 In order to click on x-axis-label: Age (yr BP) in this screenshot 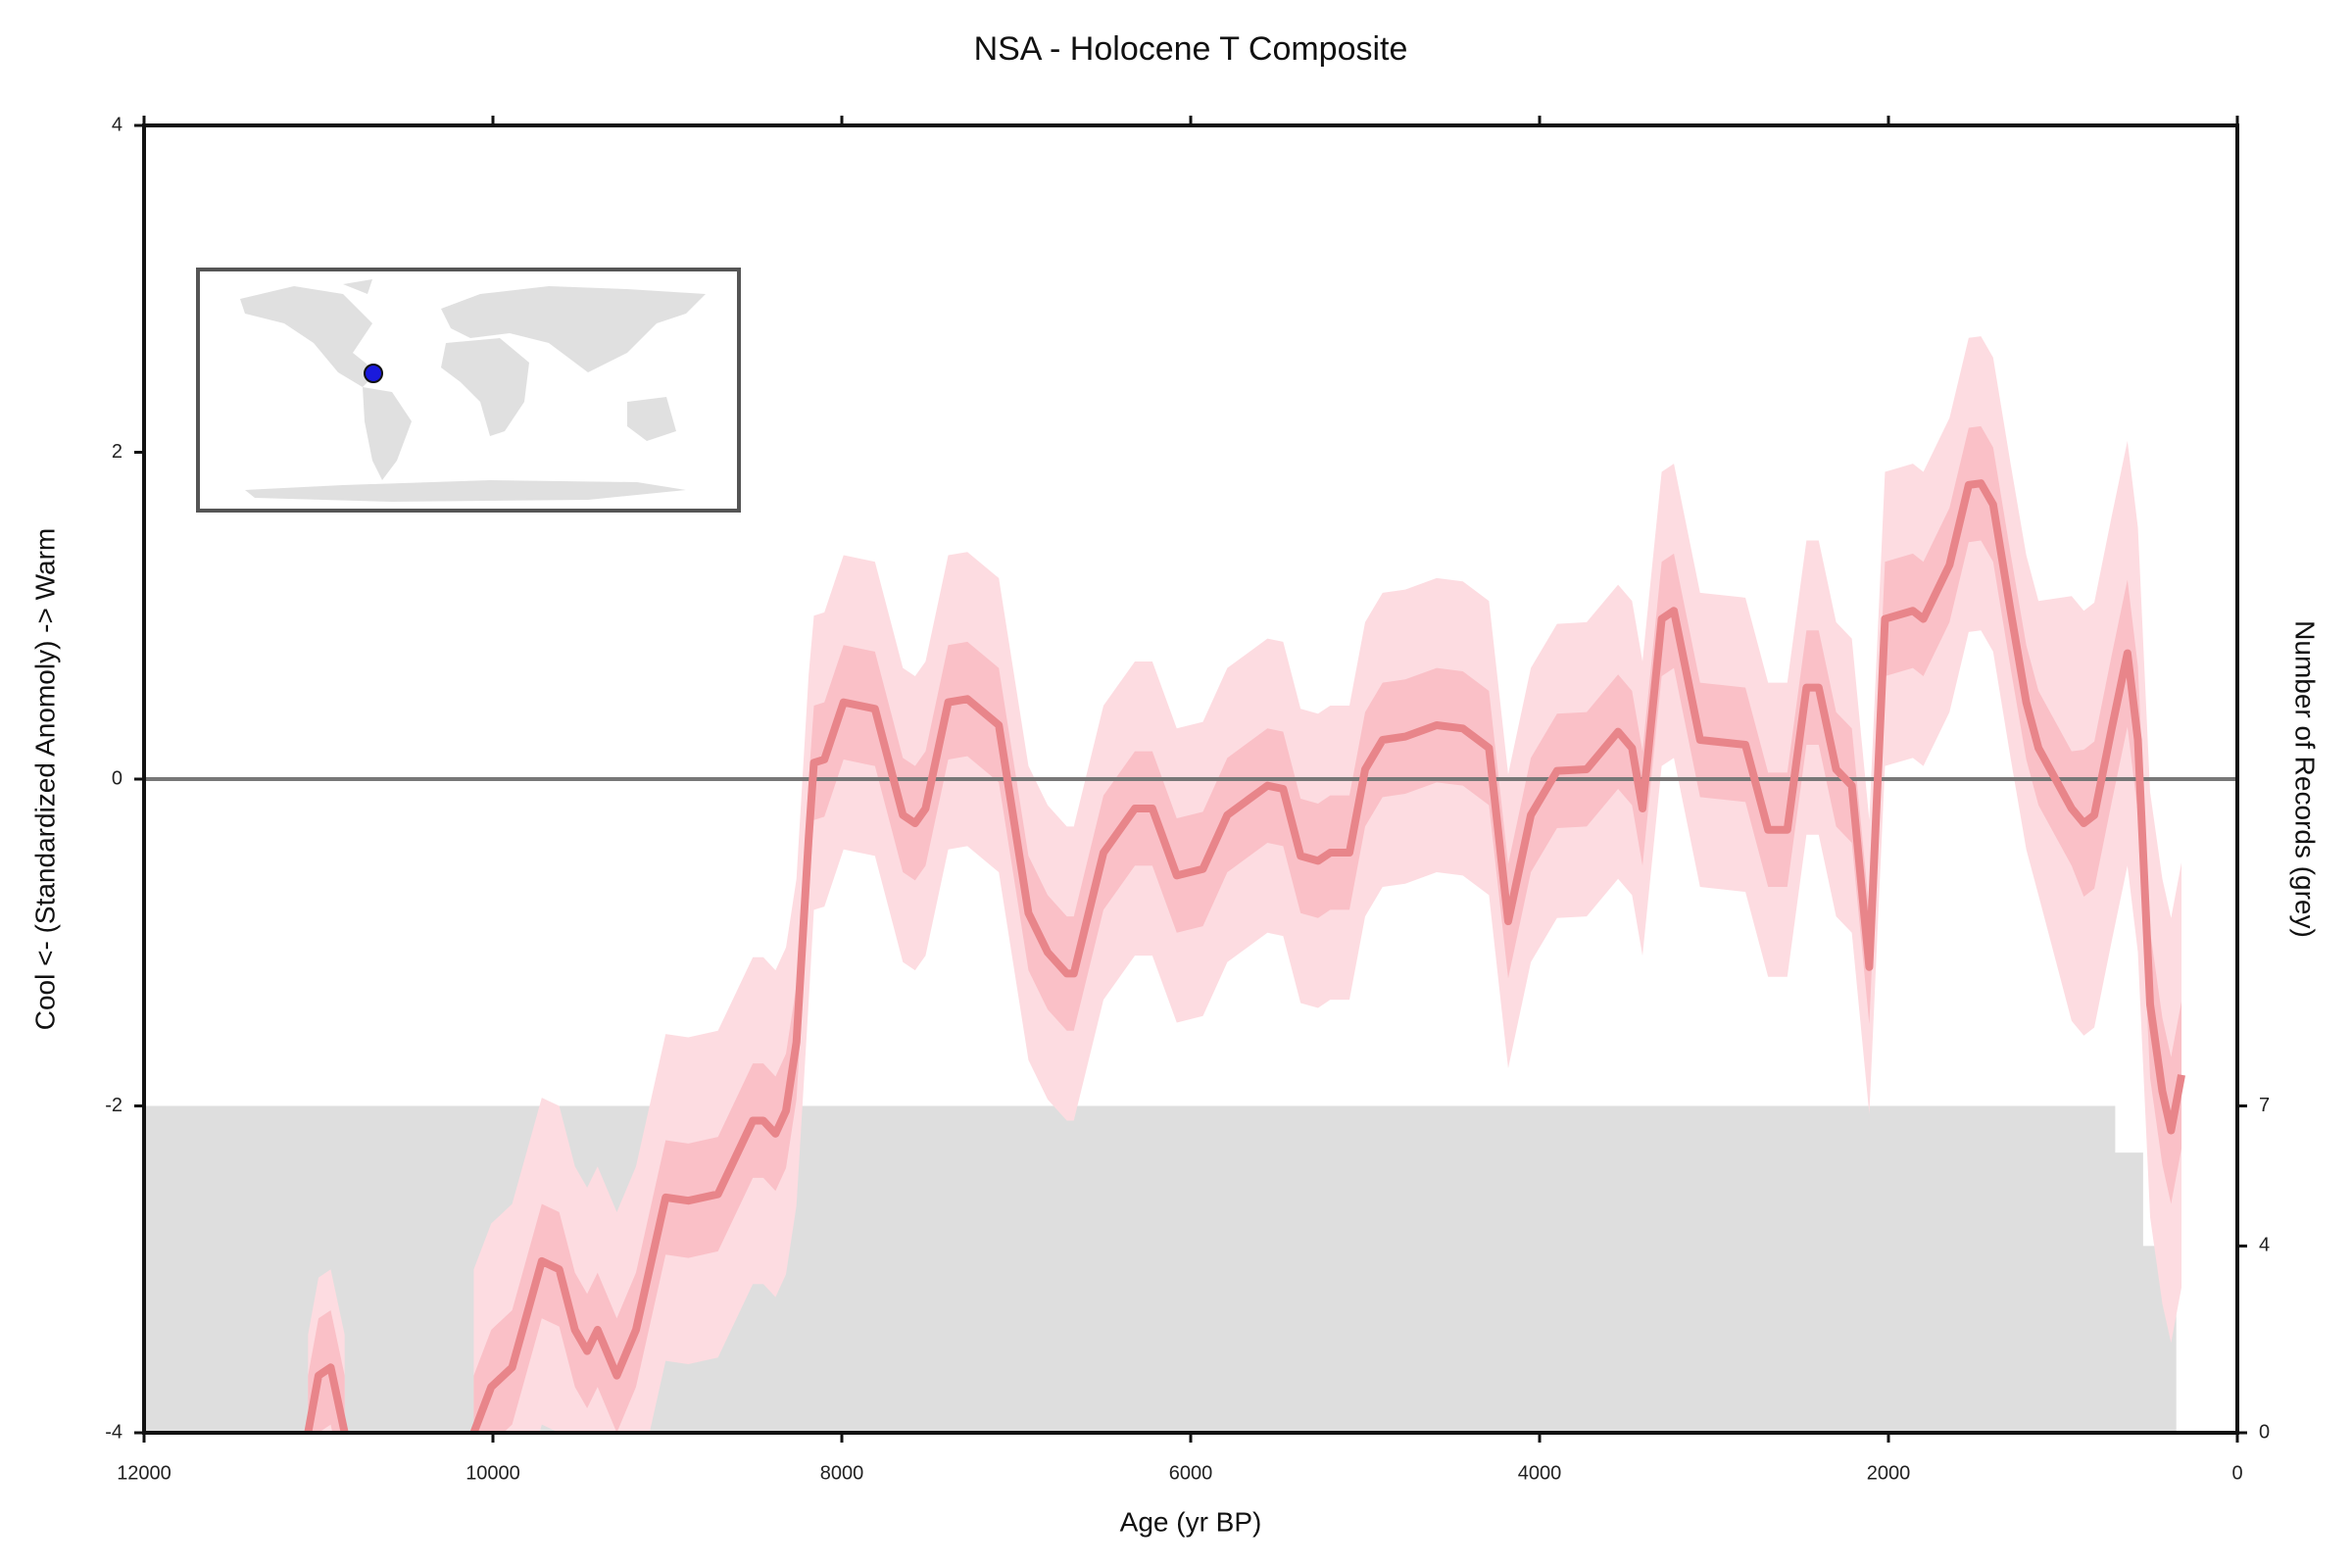, I will do `click(1191, 1521)`.